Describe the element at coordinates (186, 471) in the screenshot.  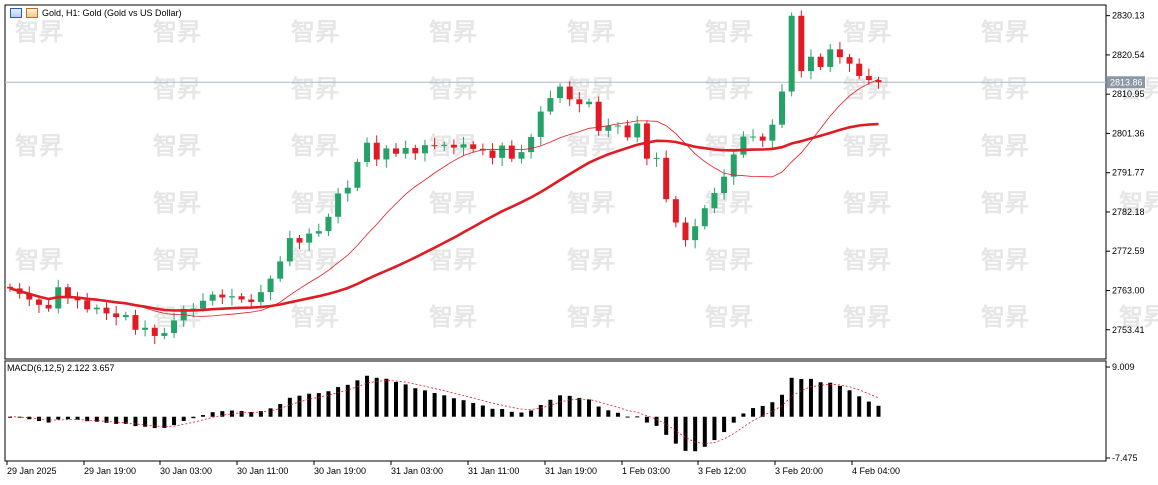
I see `time-label-2: 30 Jan 03:00` at that location.